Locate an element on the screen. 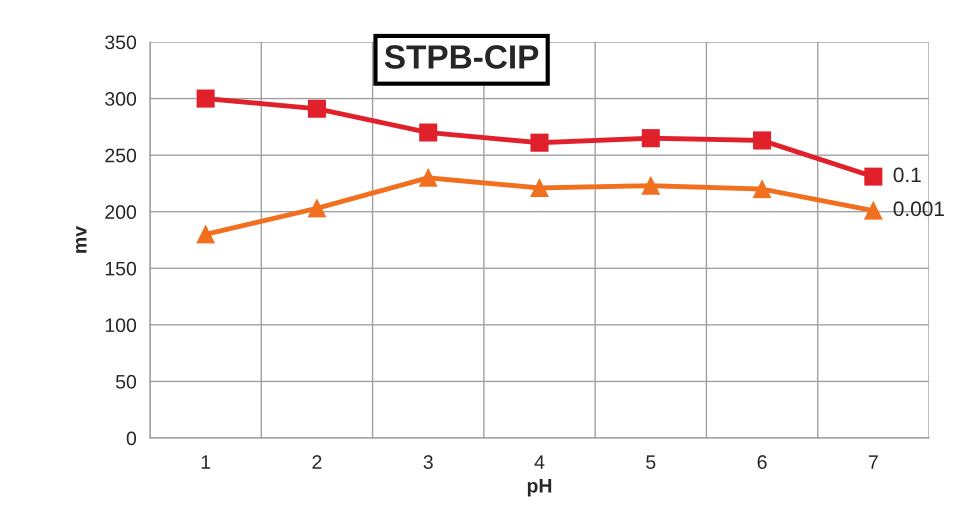  x-tick-label: 1 is located at coordinates (206, 462).